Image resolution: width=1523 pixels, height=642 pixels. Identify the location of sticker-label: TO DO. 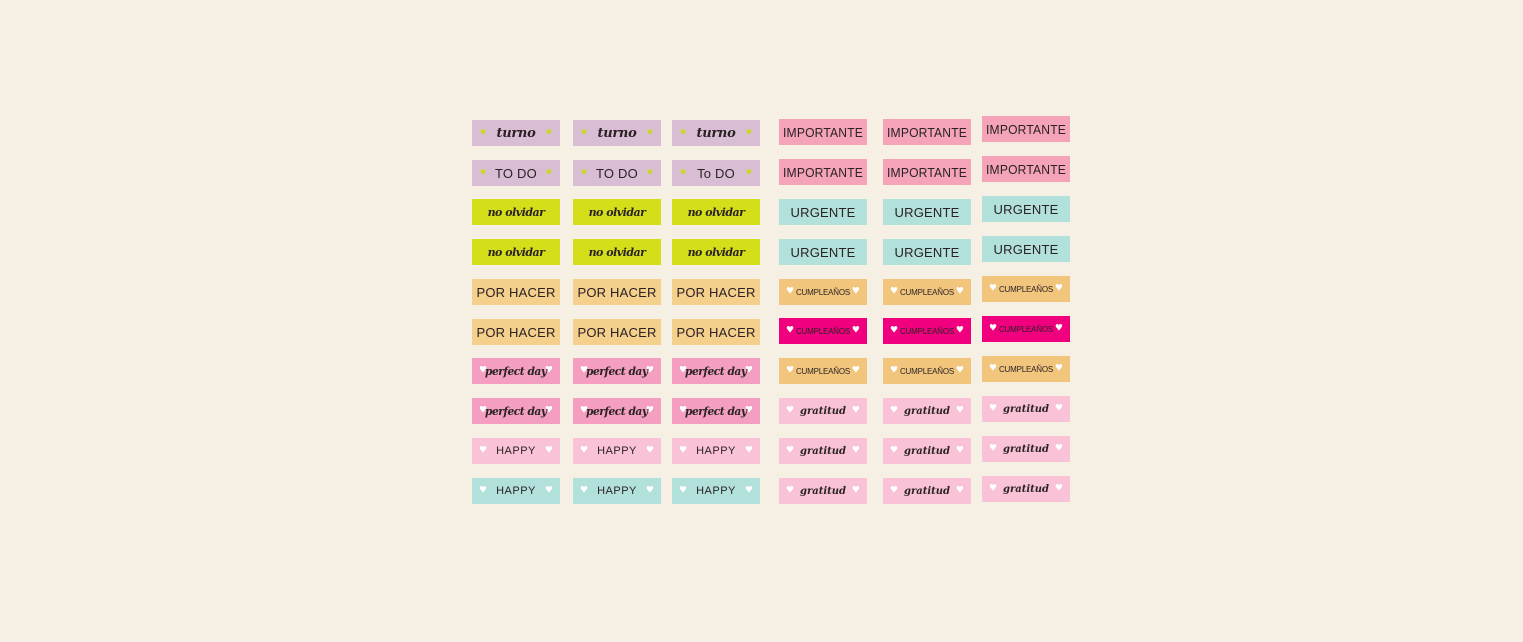
(516, 173).